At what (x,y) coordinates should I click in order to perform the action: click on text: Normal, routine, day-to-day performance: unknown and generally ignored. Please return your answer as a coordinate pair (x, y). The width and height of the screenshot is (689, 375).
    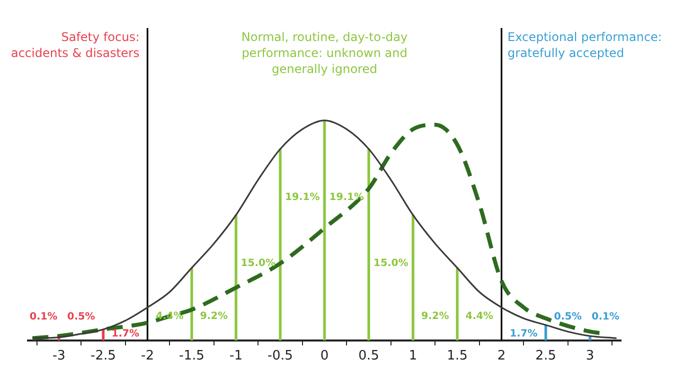
    Looking at the image, I should click on (324, 53).